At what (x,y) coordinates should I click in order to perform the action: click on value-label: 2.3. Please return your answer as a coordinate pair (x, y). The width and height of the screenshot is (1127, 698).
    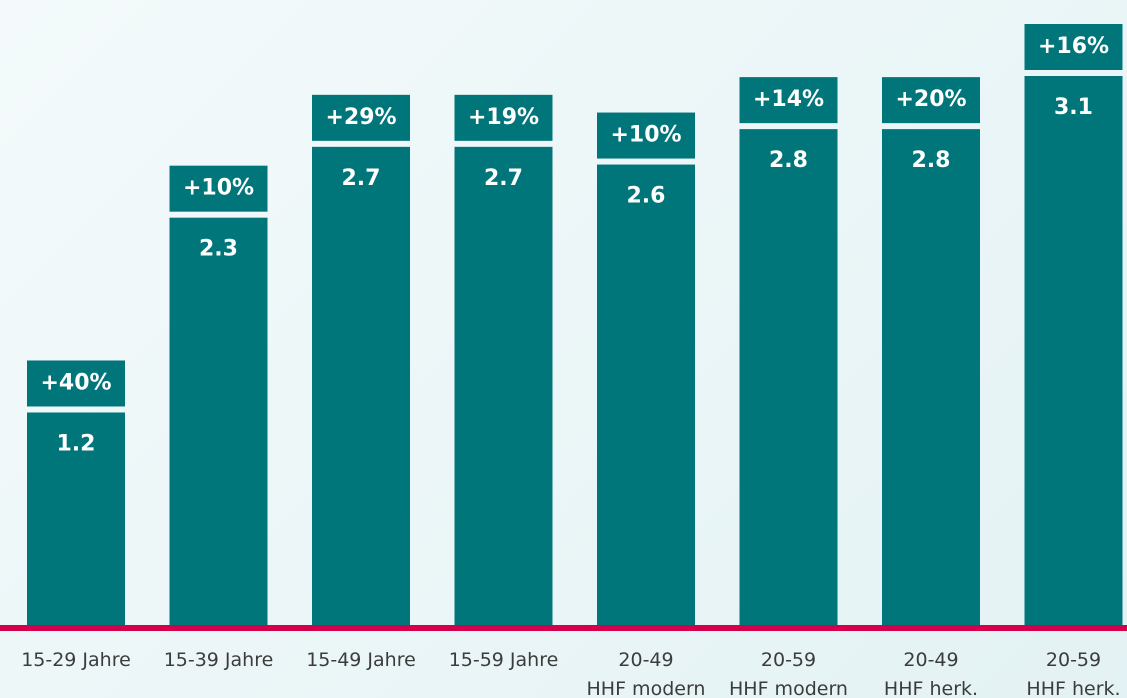
    Looking at the image, I should click on (218, 249).